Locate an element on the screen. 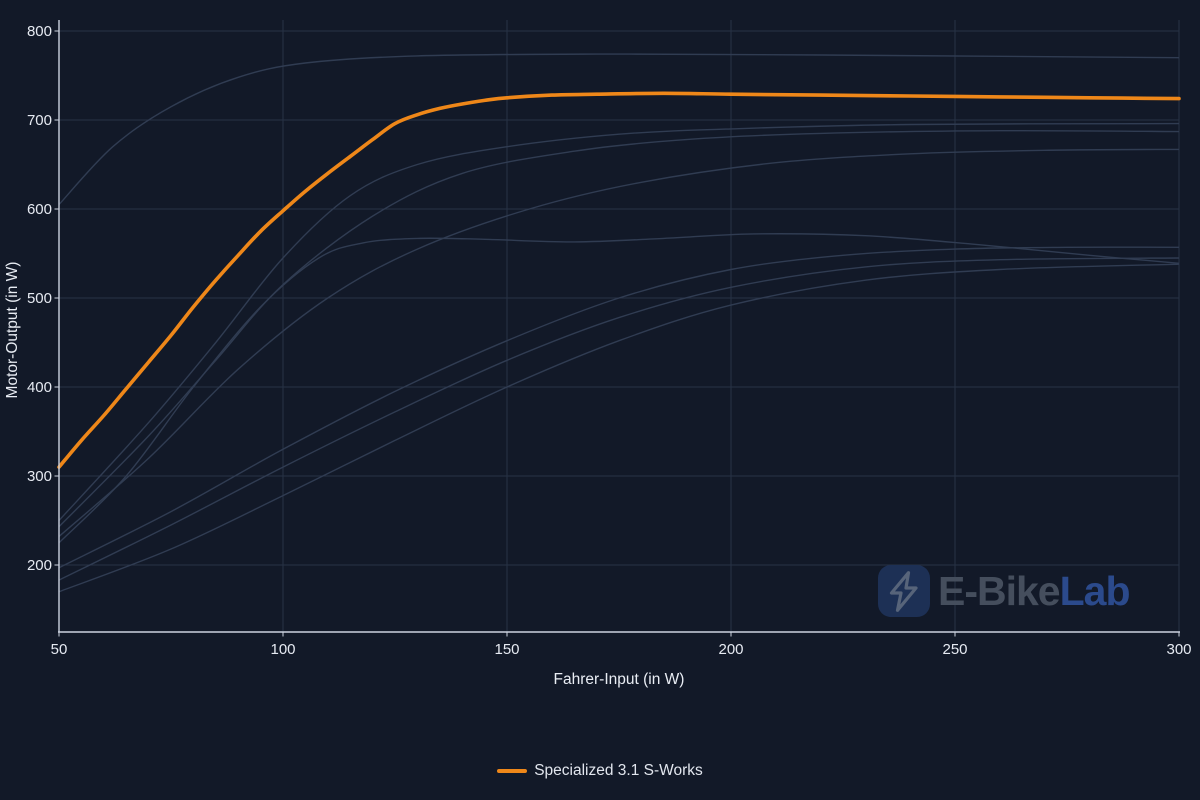  y-tick-label-200: 200 is located at coordinates (39, 565).